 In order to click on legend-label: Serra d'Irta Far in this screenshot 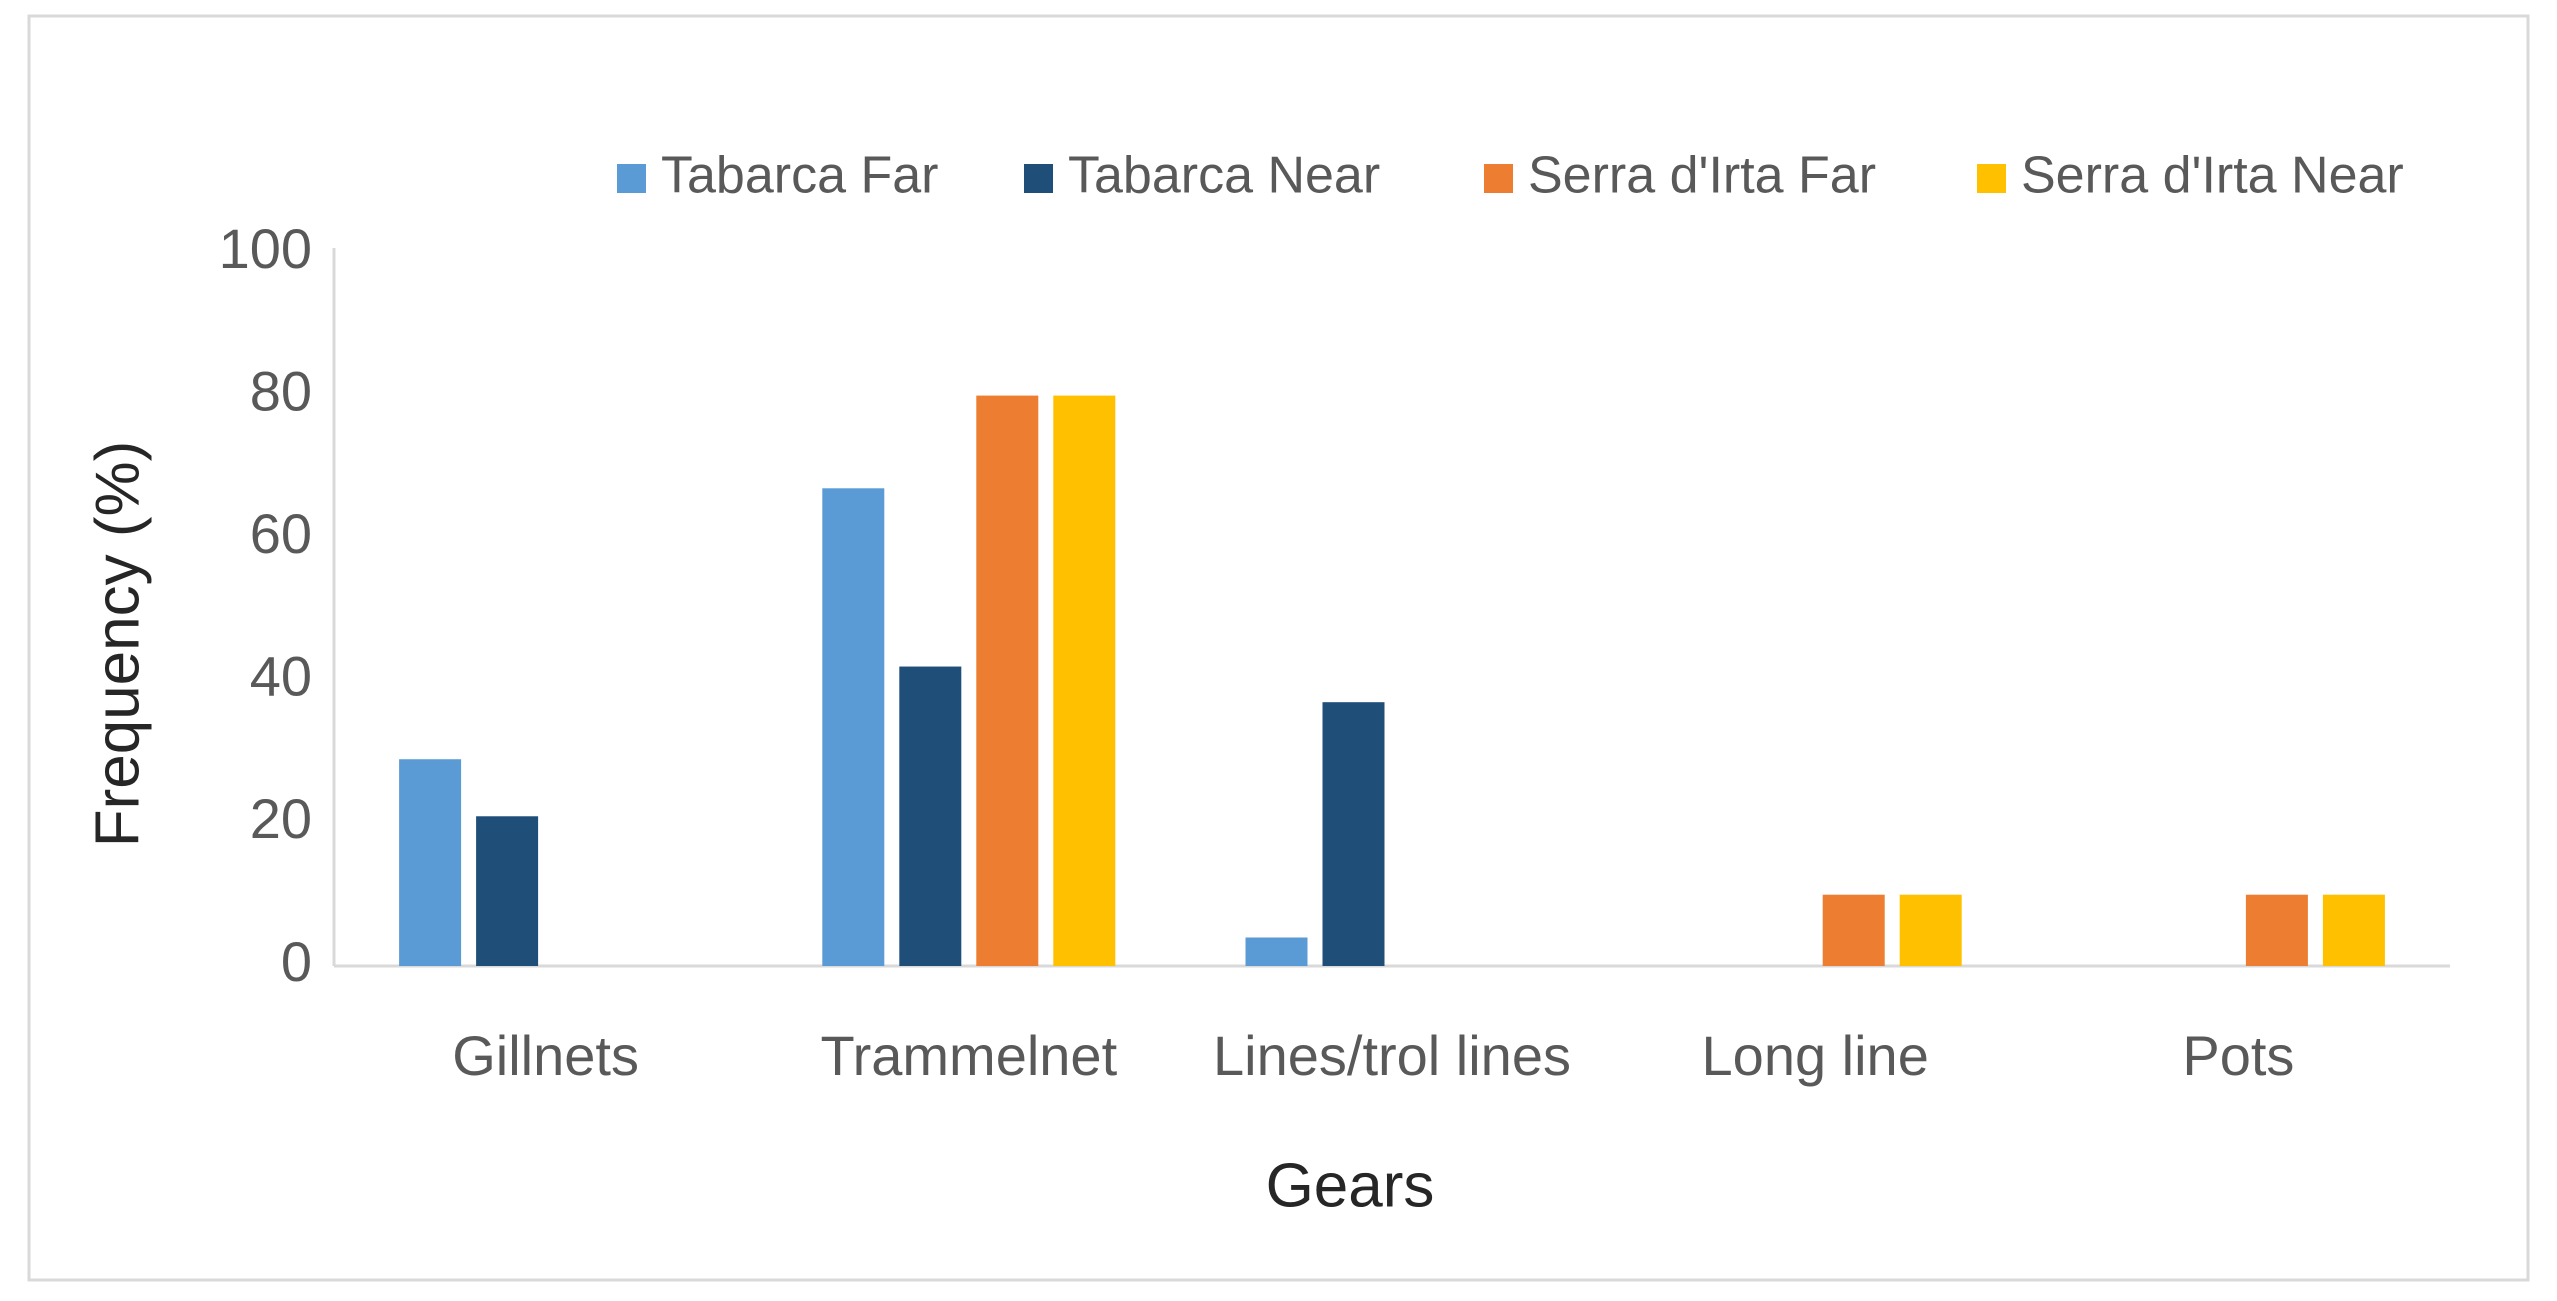, I will do `click(1702, 176)`.